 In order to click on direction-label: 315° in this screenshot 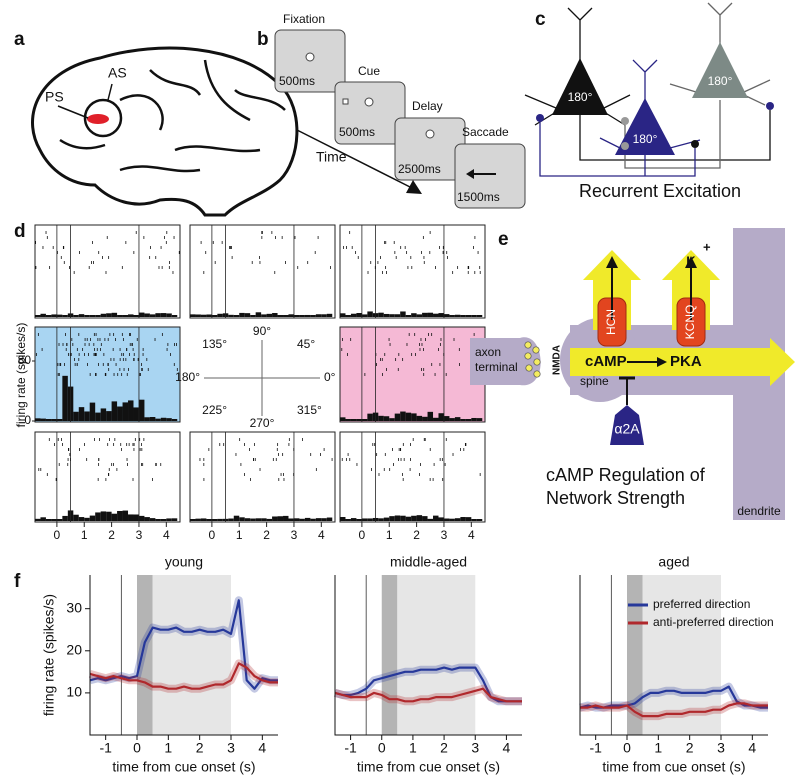, I will do `click(309, 410)`.